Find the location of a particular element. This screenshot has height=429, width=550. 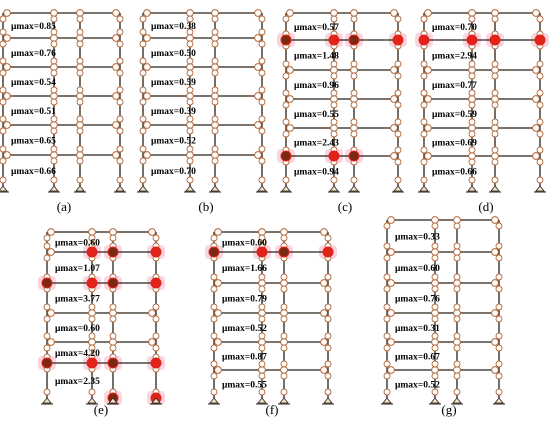

storey-ductility-label: μmax=0.39 is located at coordinates (173, 112).